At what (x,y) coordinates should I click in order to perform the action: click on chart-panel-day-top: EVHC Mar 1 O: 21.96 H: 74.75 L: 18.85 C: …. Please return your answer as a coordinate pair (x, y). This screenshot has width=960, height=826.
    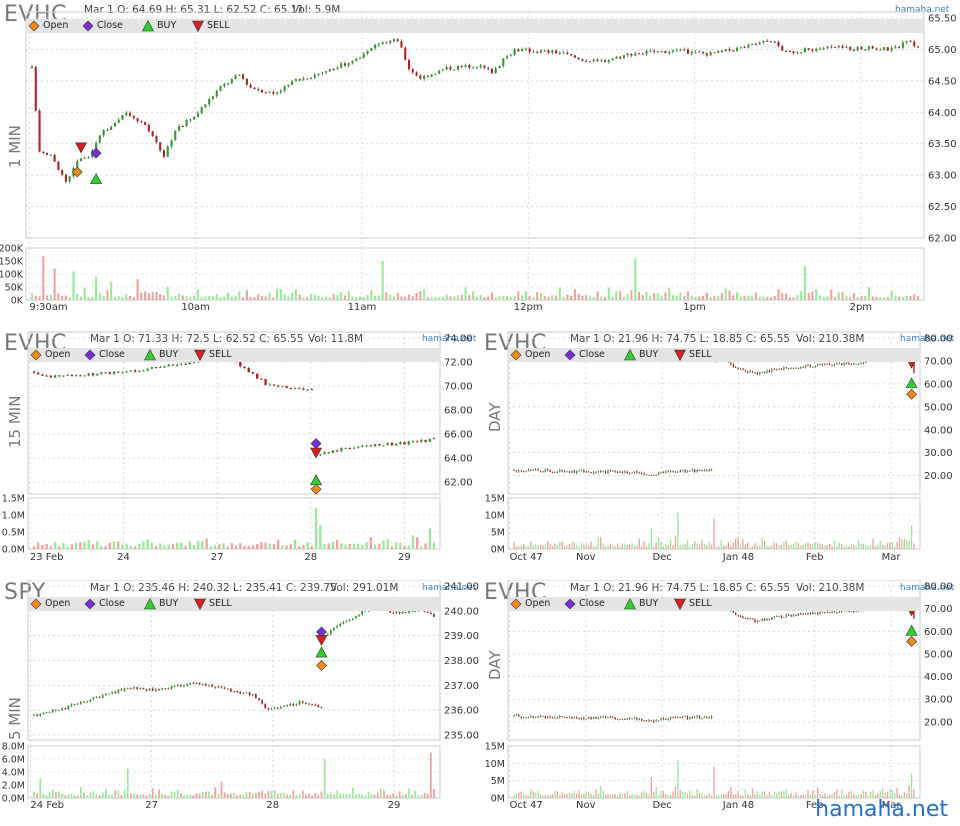
    Looking at the image, I should click on (720, 446).